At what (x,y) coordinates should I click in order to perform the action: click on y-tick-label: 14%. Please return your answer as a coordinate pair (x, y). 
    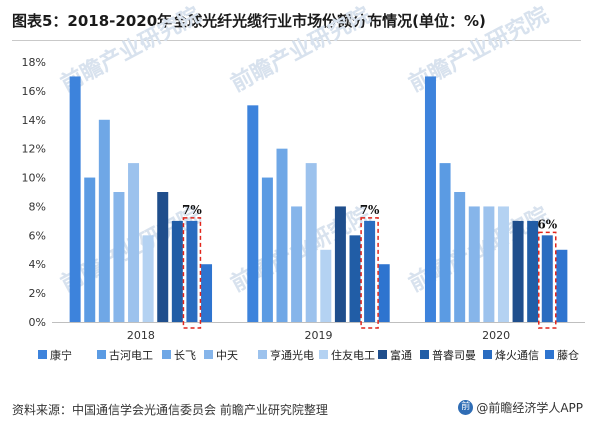
    Looking at the image, I should click on (34, 120).